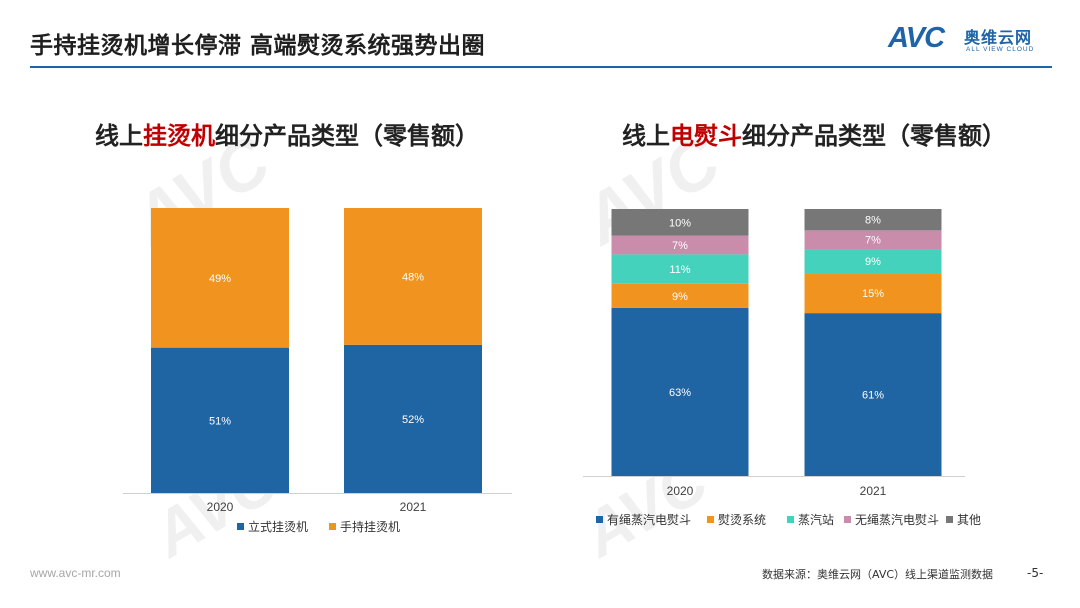  I want to click on data-label: 10%, so click(680, 223).